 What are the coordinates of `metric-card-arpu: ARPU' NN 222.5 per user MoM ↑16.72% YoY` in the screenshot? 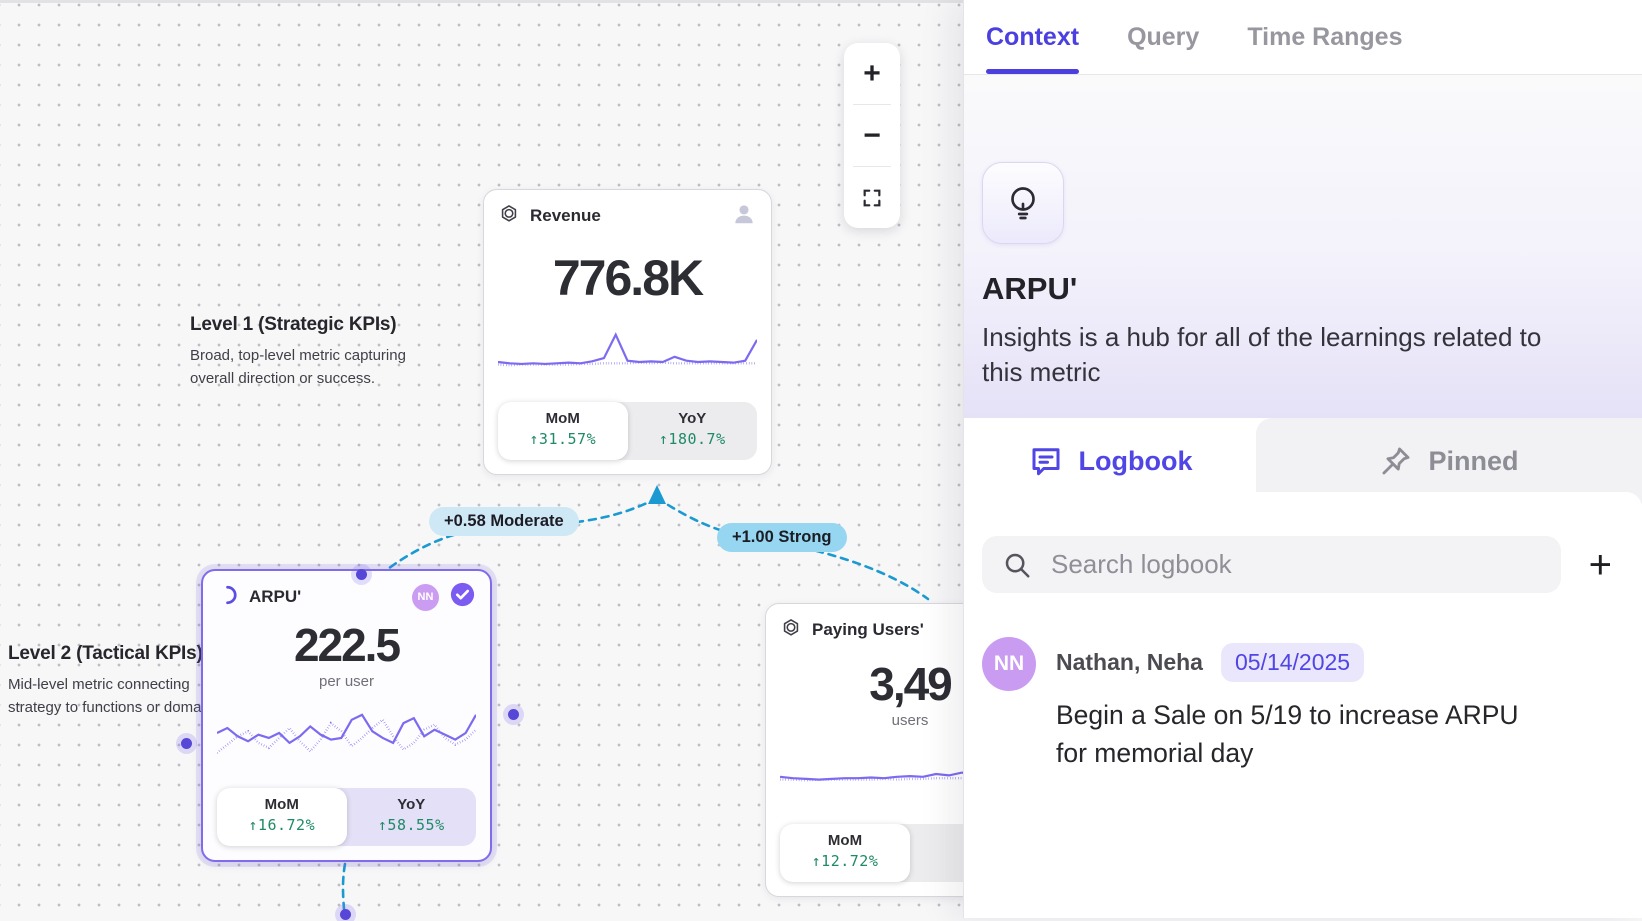 It's located at (346, 715).